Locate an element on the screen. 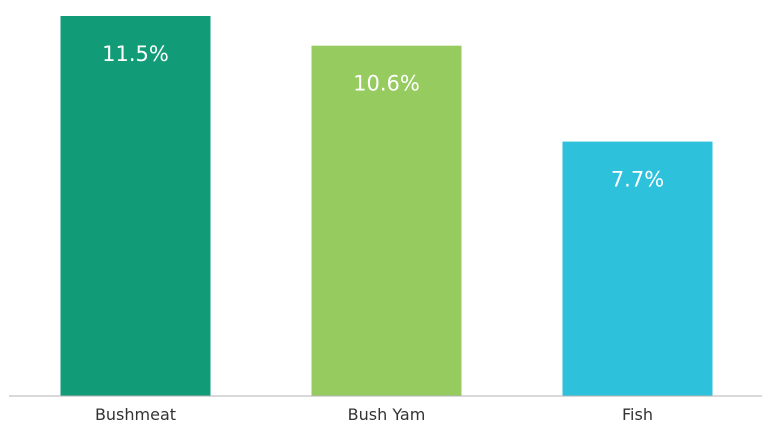 This screenshot has width=771, height=427. data-label-fish: 7.7% is located at coordinates (637, 180).